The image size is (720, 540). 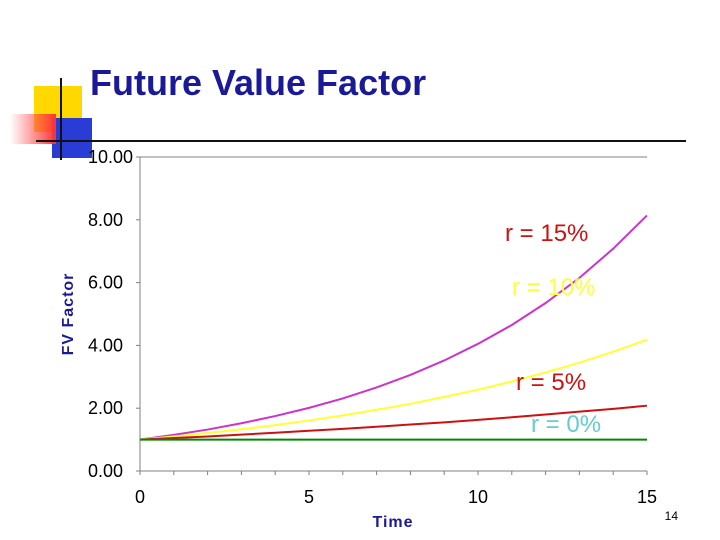 I want to click on y-tick-label: 0.00, so click(x=105, y=471).